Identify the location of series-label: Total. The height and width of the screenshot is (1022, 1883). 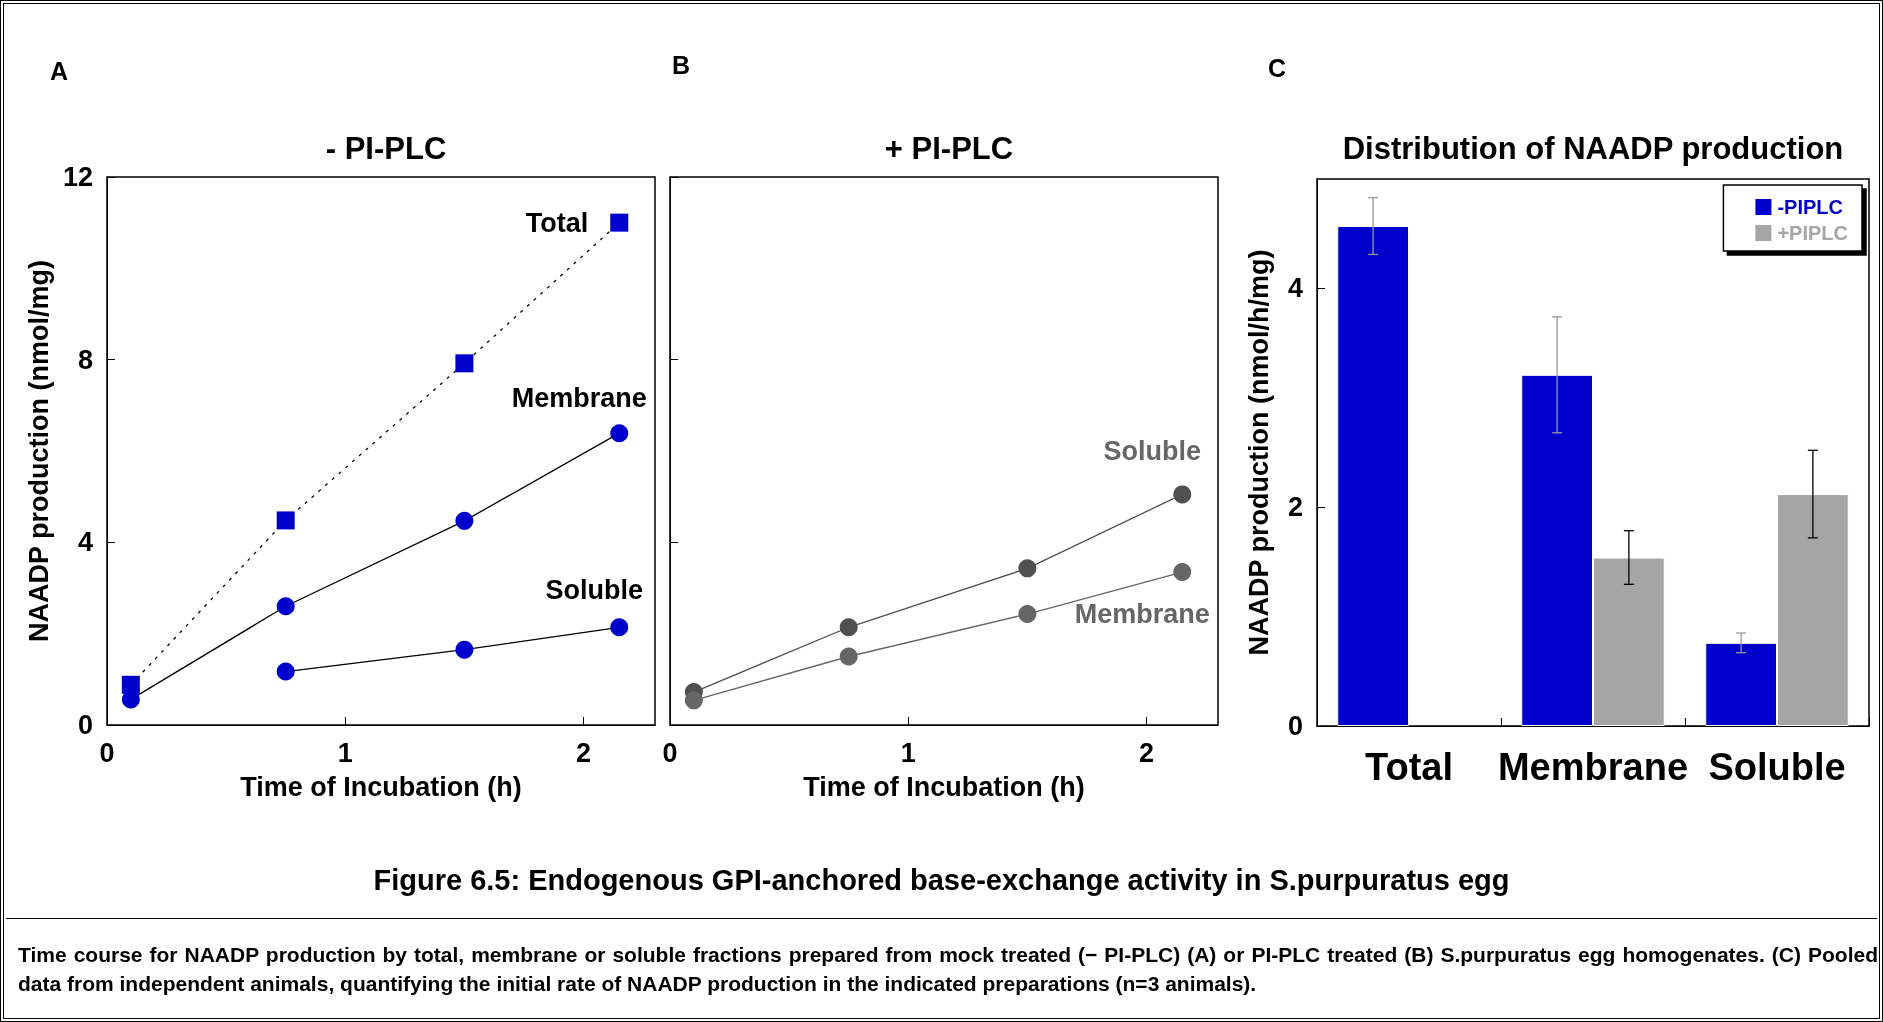
(557, 222).